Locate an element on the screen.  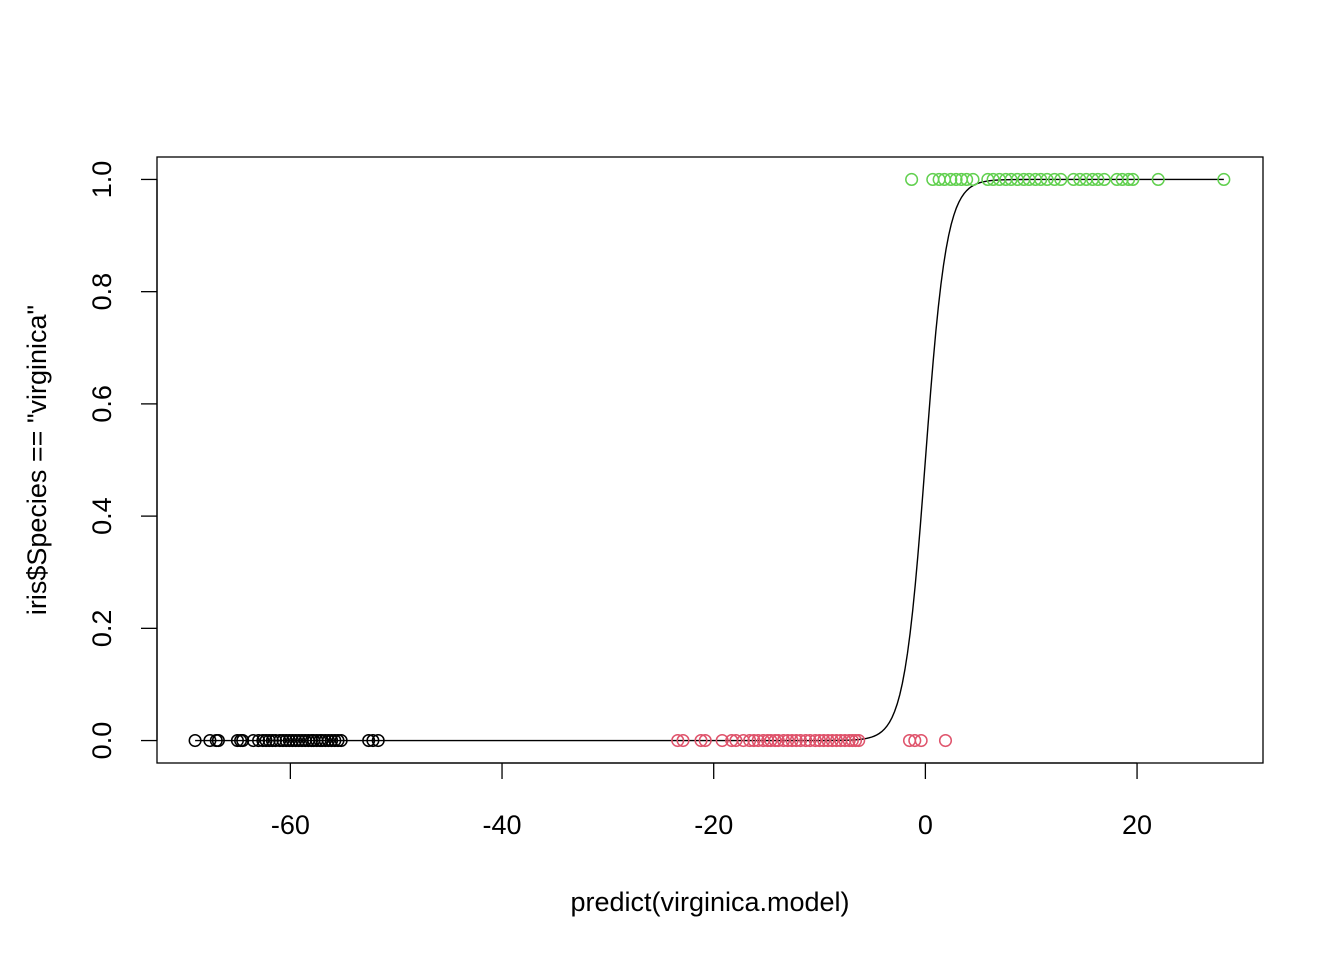
y-tick-label: 0.0 is located at coordinates (102, 741).